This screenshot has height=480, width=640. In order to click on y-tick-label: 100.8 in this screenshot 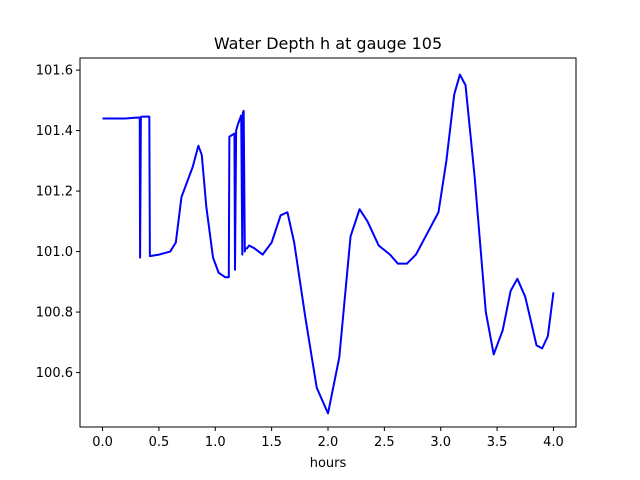, I will do `click(54, 313)`.